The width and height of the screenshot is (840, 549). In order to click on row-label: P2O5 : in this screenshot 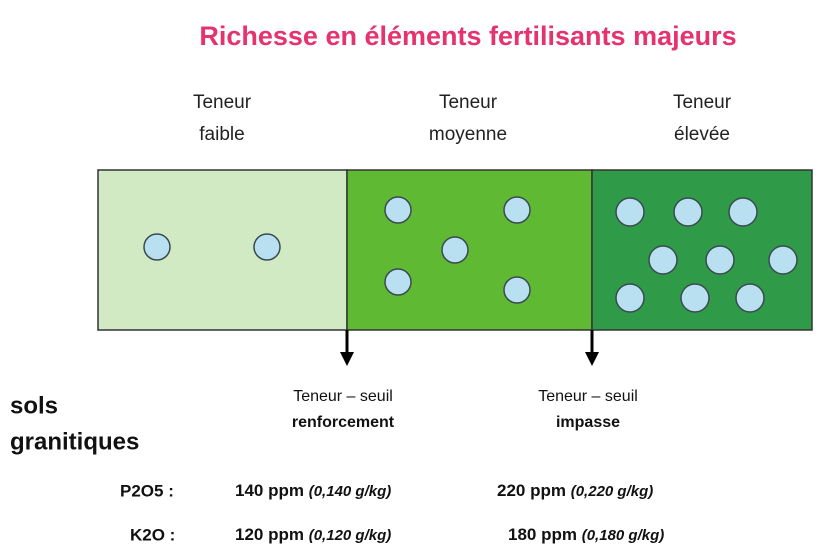, I will do `click(147, 490)`.